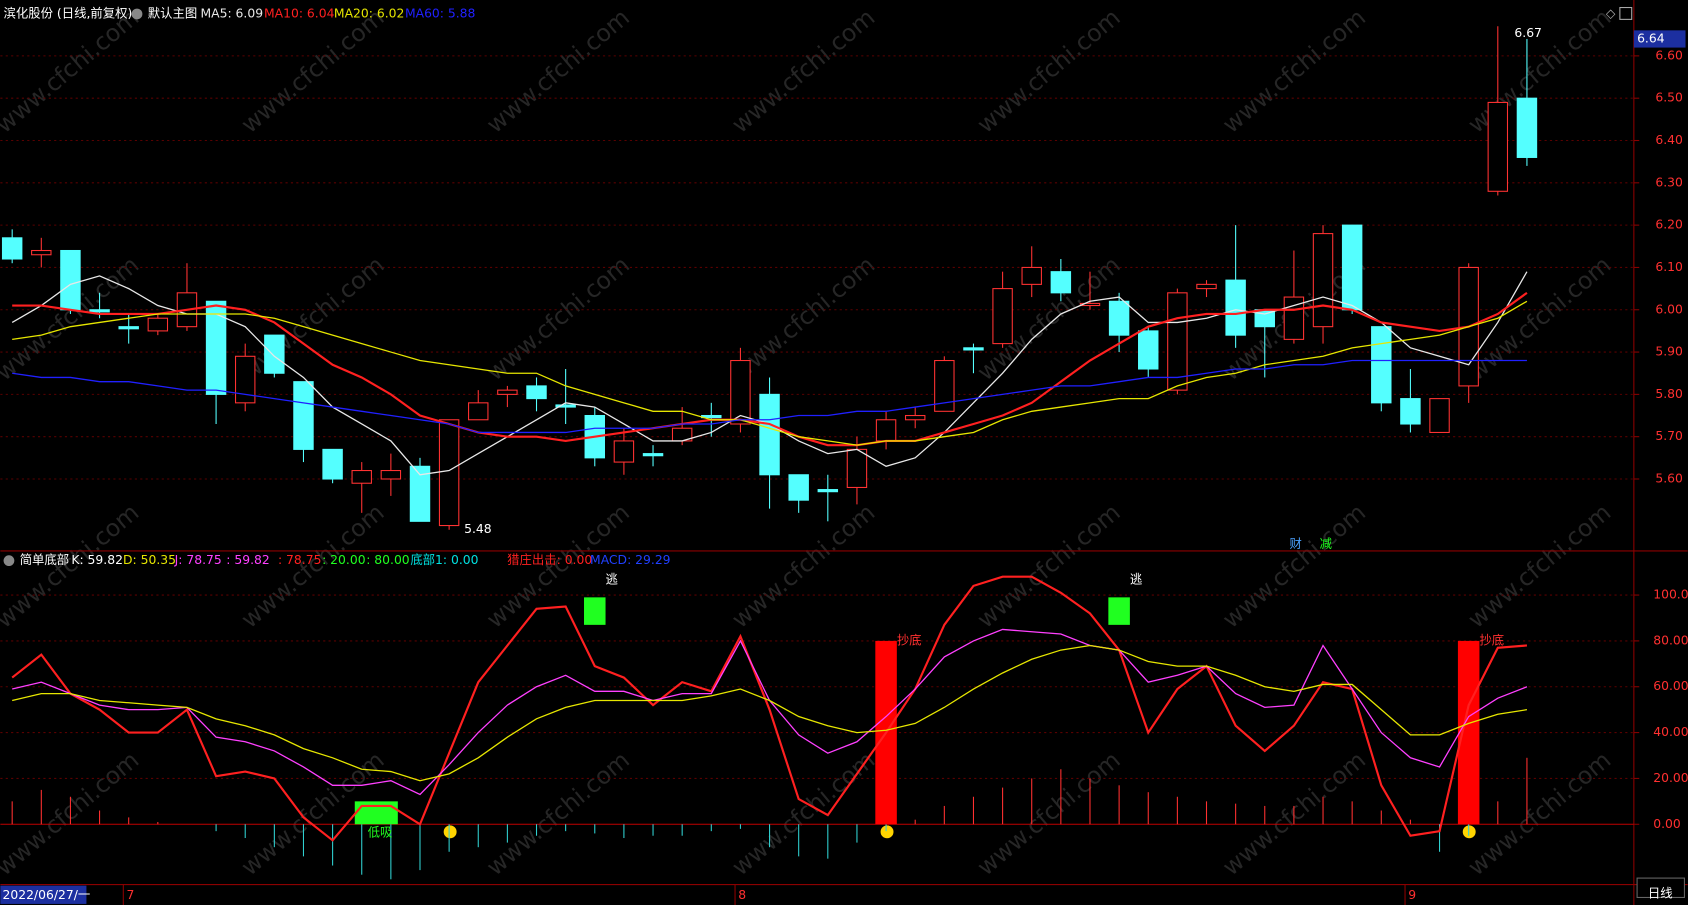  I want to click on legend-entry: MACD: 29.29, so click(630, 560).